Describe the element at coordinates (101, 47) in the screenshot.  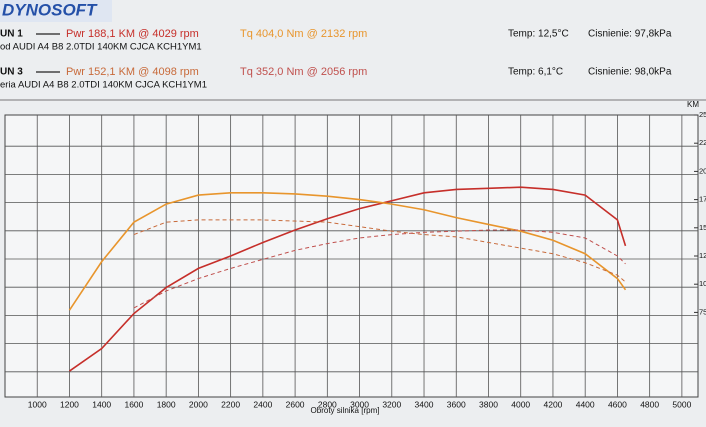
I see `vehicle: od AUDI A4 B8 2.0TDI 140KM CJCA KCH1YM1` at that location.